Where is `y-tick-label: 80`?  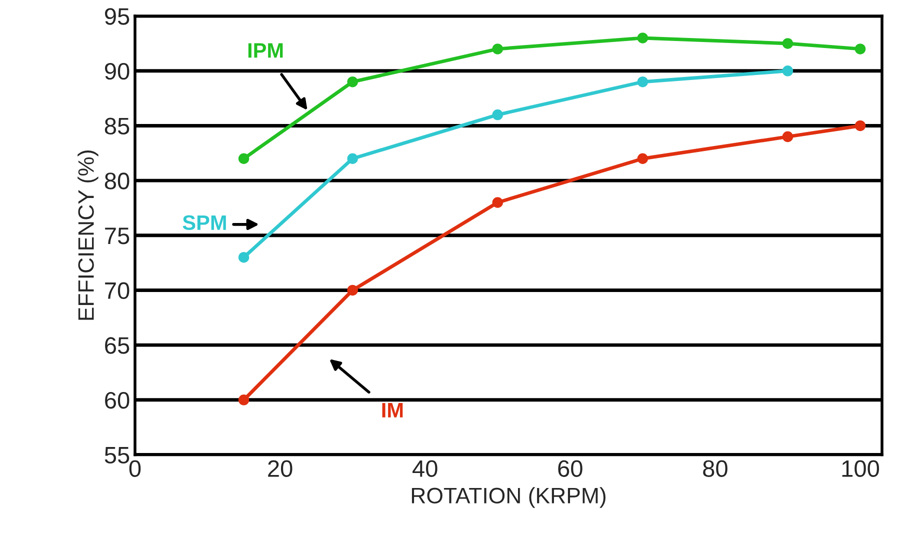
y-tick-label: 80 is located at coordinates (117, 181).